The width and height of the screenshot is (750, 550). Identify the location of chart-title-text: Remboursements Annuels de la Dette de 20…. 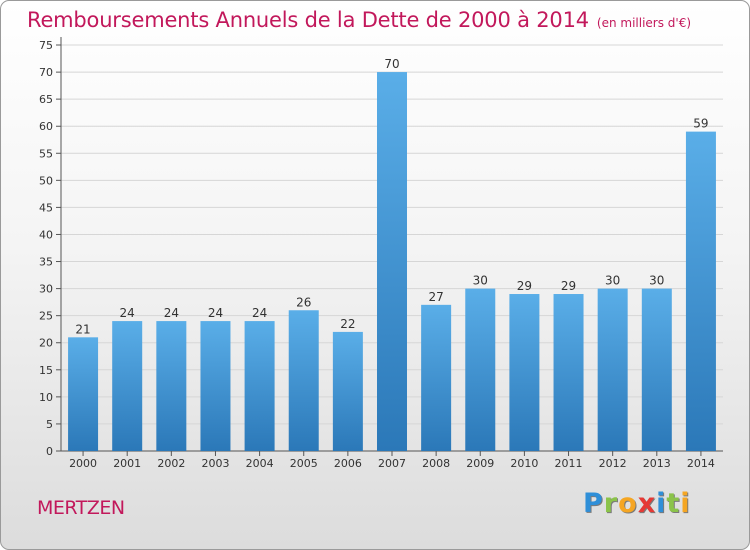
(308, 20).